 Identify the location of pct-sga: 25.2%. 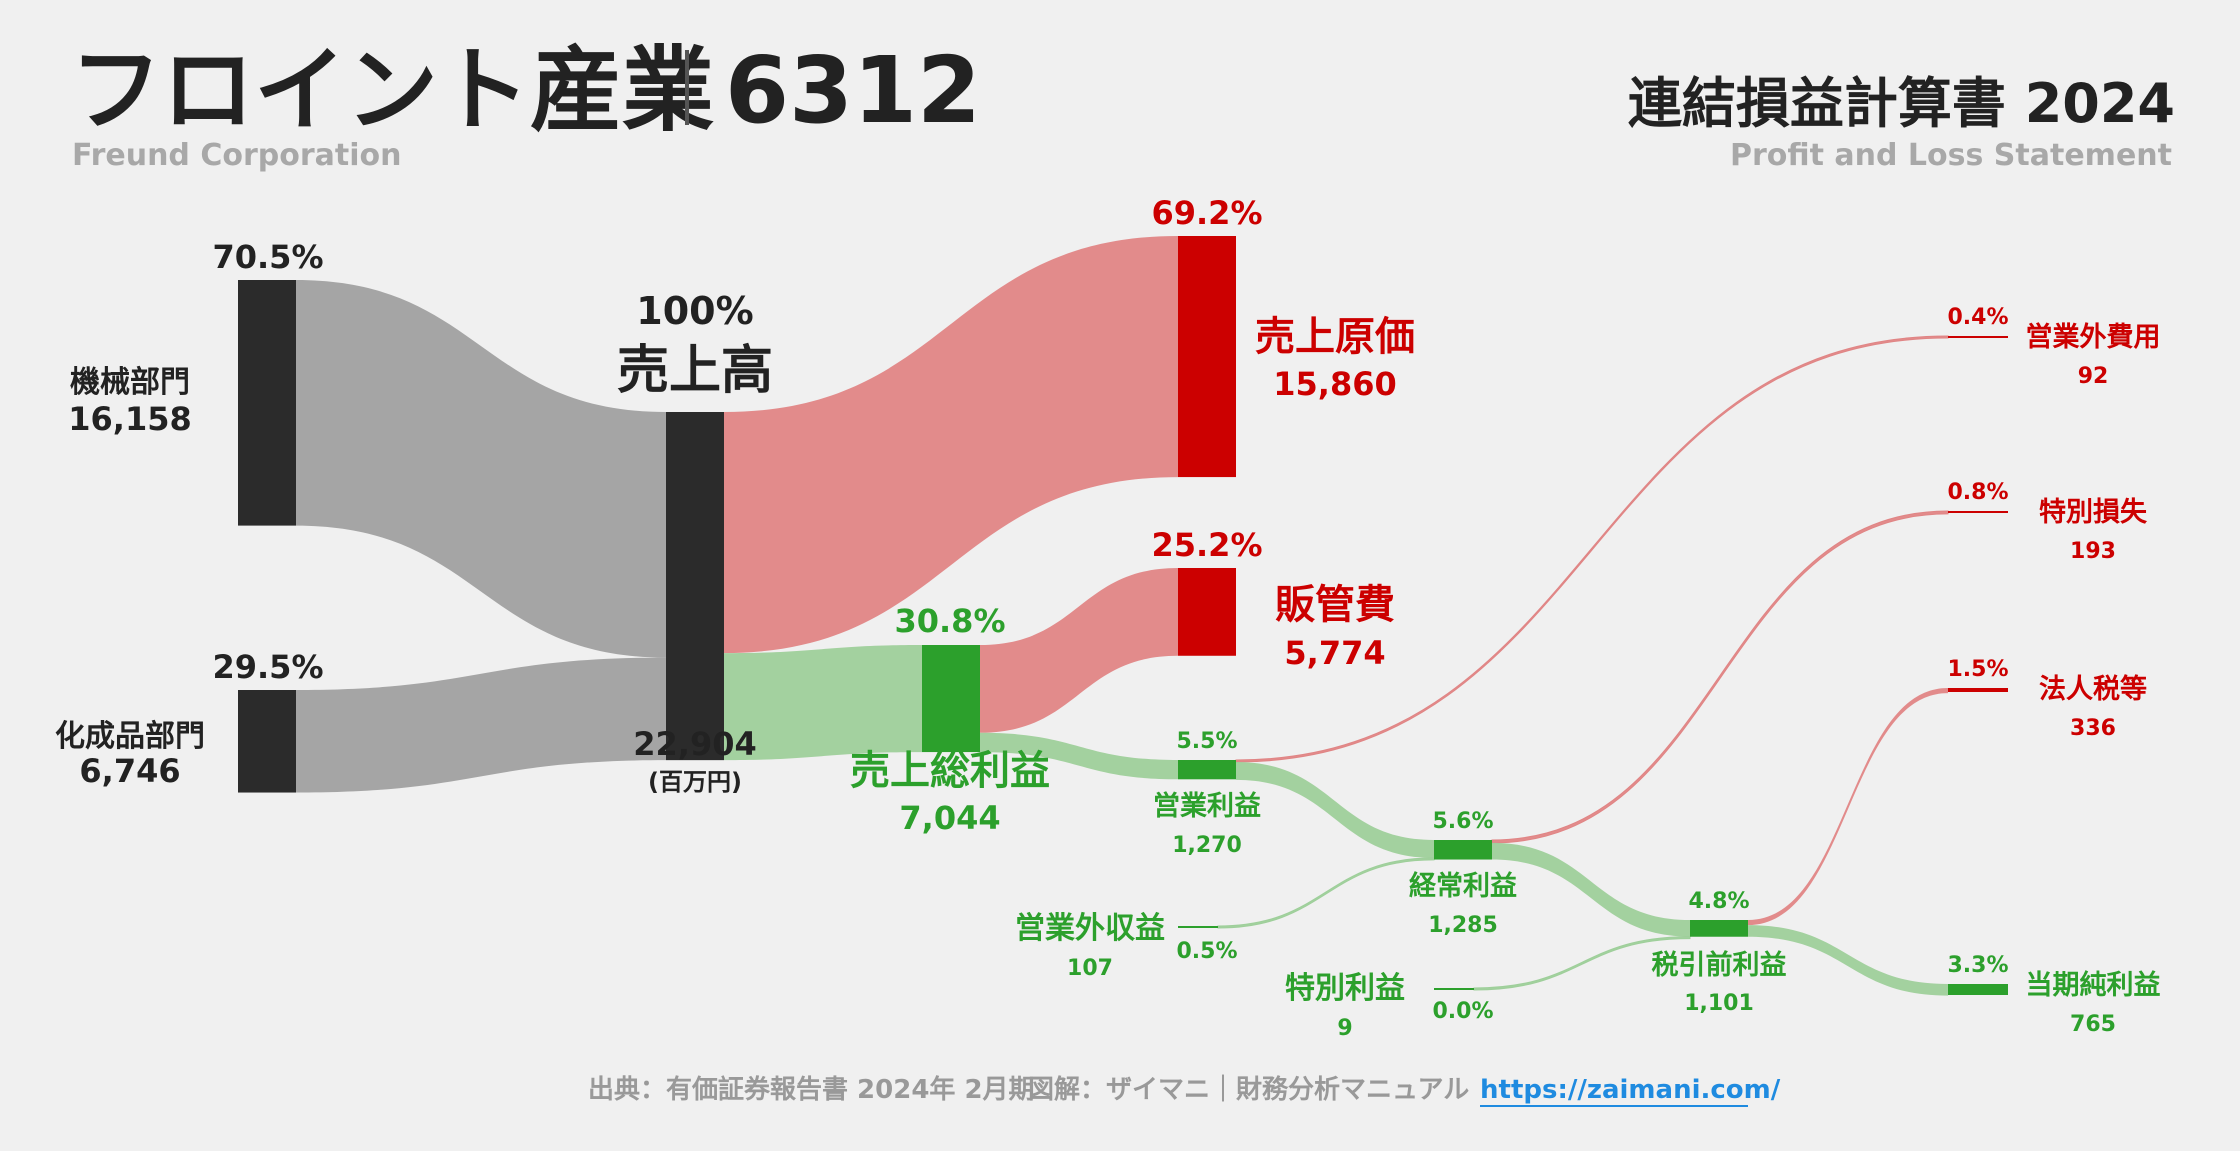
(1206, 545).